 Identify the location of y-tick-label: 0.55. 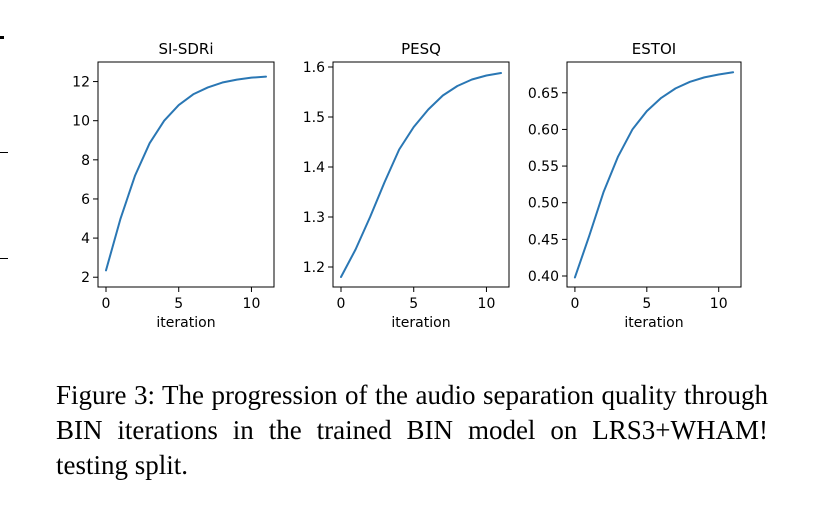
(543, 167).